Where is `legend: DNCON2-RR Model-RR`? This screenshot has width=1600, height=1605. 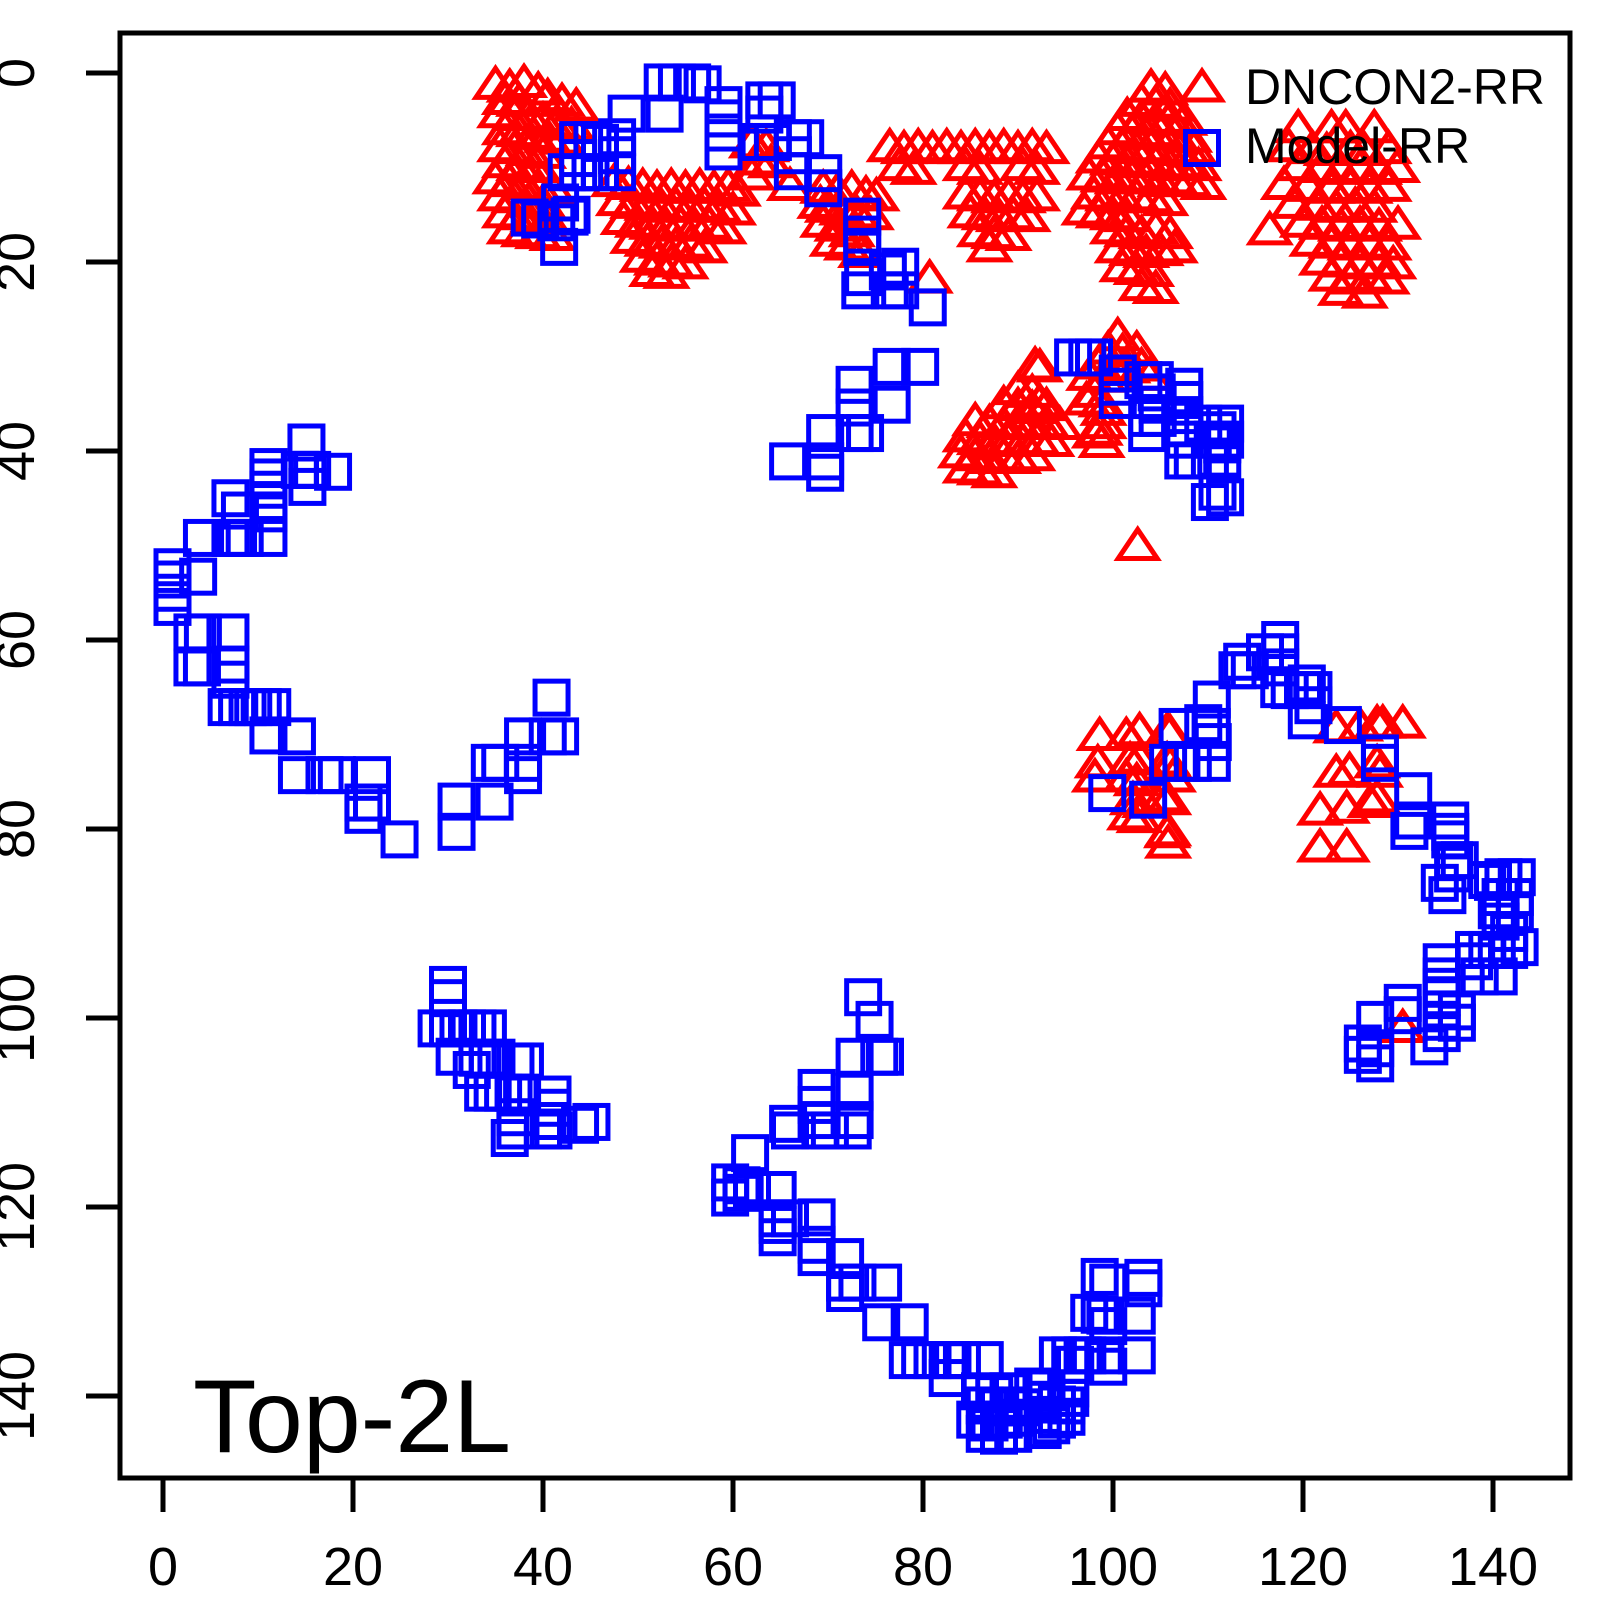 legend: DNCON2-RR Model-RR is located at coordinates (1361, 116).